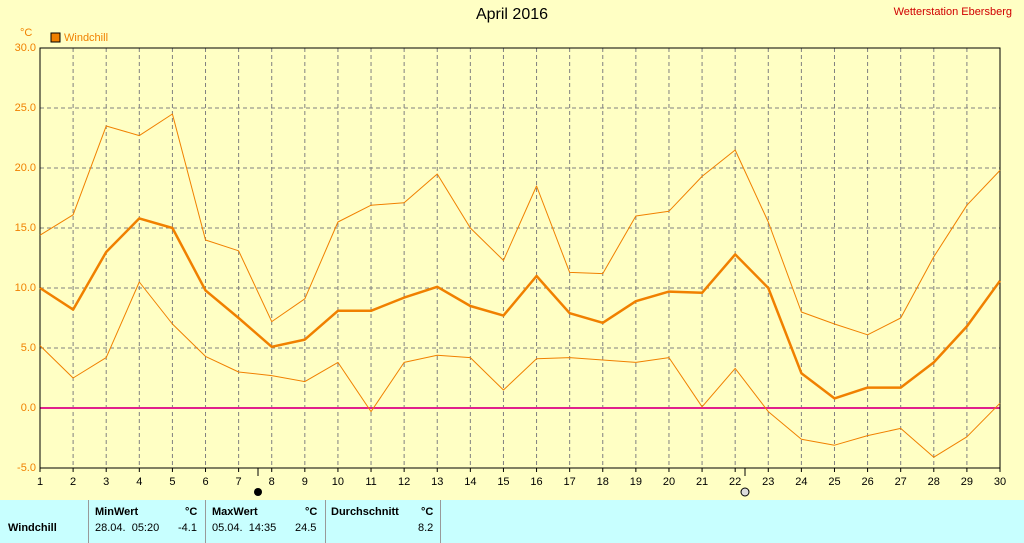  Describe the element at coordinates (953, 12) in the screenshot. I see `station-name: Wetterstation Ebersberg` at that location.